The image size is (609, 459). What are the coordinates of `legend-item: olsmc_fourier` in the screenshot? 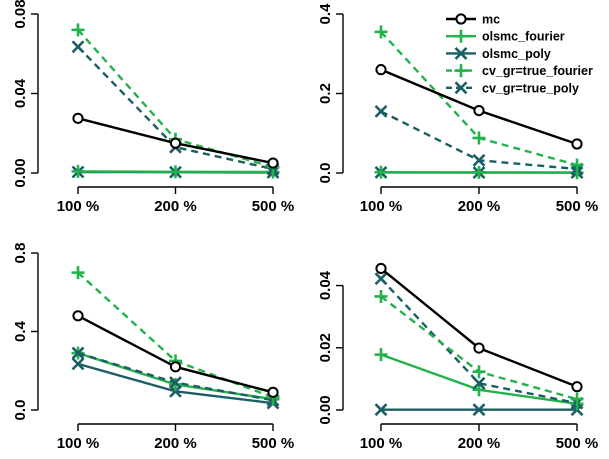 It's located at (505, 36).